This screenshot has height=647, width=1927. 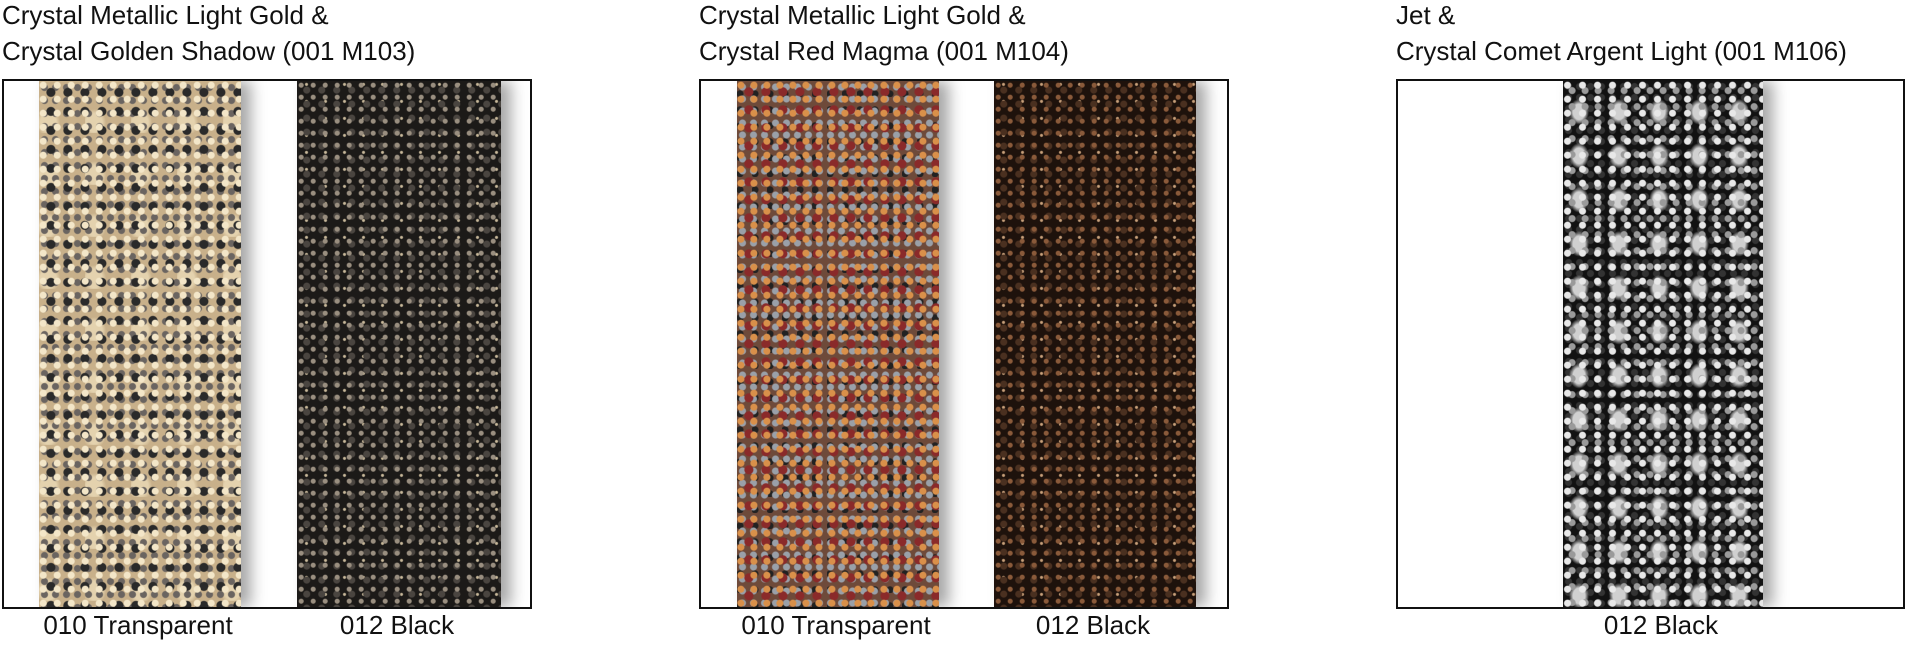 I want to click on panel-title: Jet &, so click(x=1426, y=15).